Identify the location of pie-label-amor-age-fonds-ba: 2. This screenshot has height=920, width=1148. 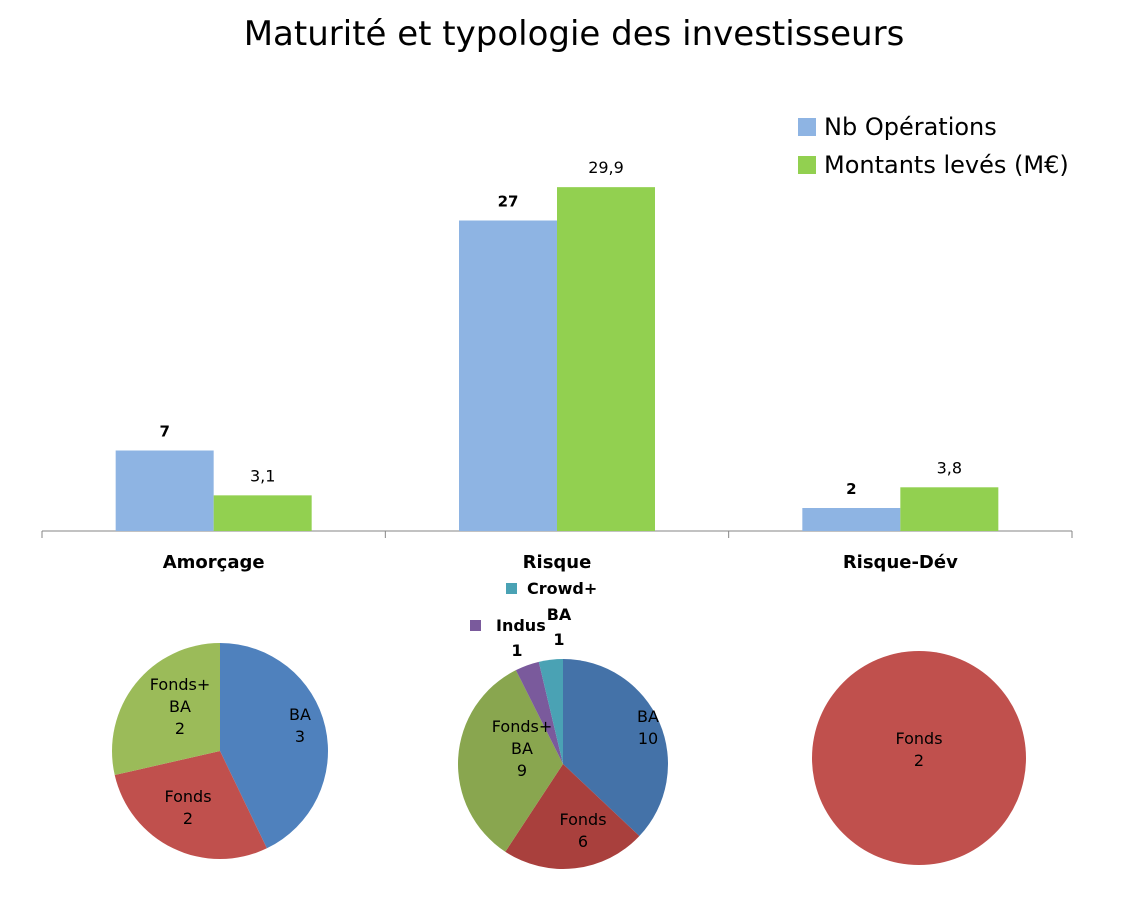
(180, 728).